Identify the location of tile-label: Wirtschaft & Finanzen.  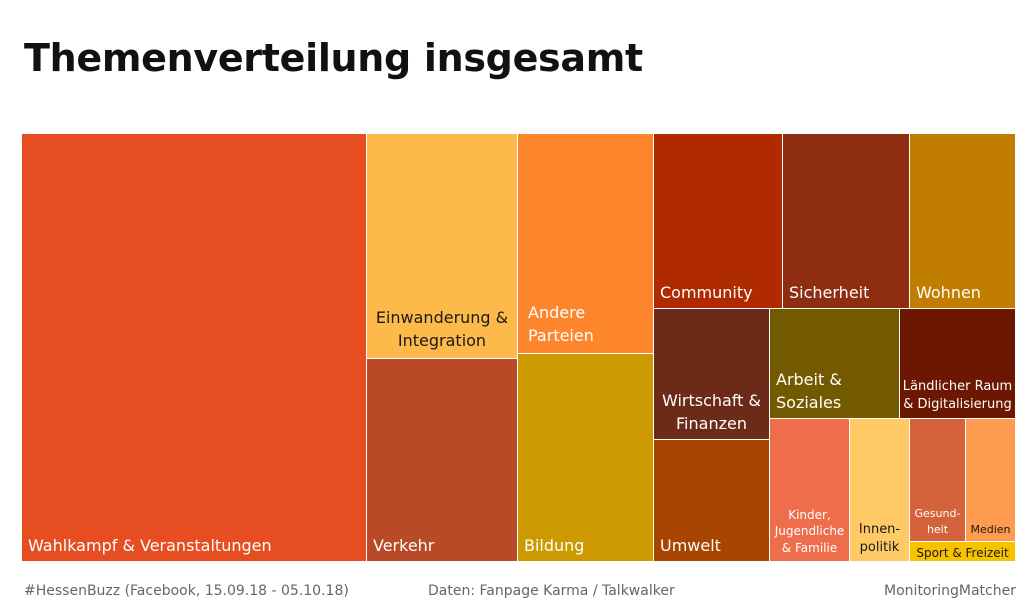
(711, 412).